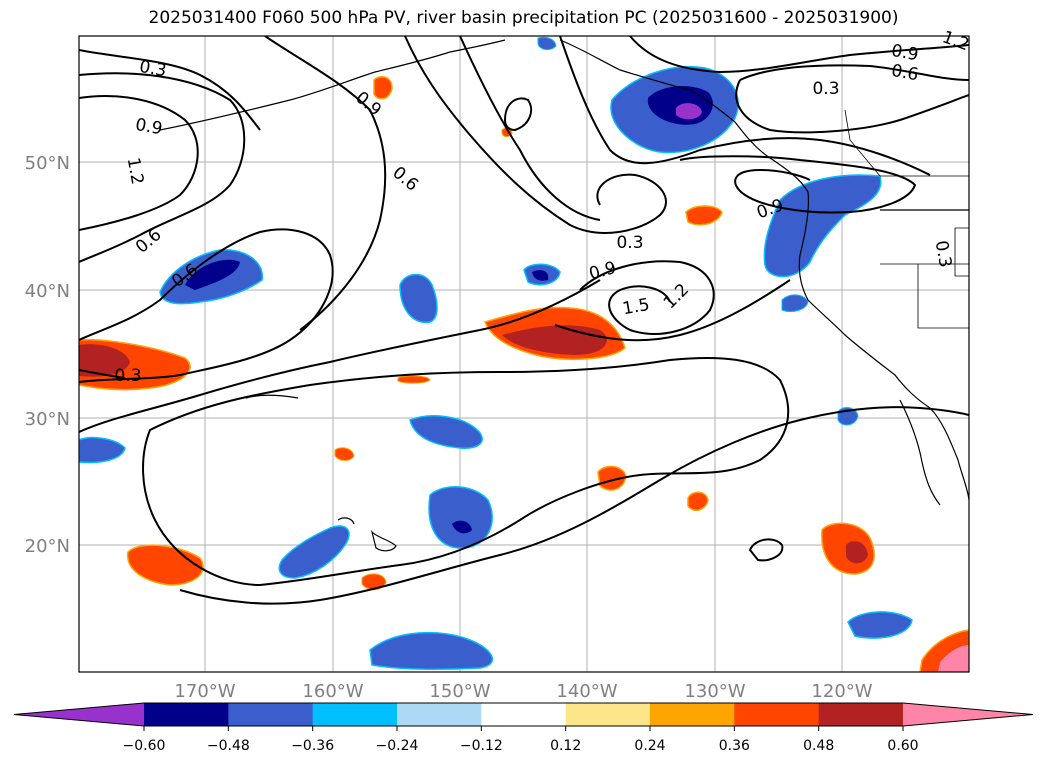  What do you see at coordinates (312, 746) in the screenshot?
I see `colorbar-tick-label: −0.36` at bounding box center [312, 746].